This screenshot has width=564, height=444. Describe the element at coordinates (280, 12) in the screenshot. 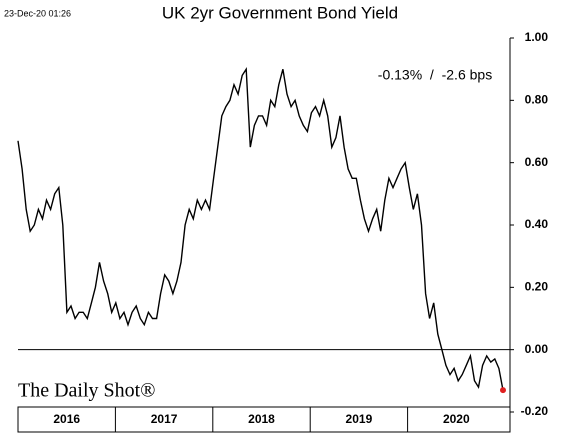

I see `chart-title: UK 2yr Government Bond Yield` at that location.